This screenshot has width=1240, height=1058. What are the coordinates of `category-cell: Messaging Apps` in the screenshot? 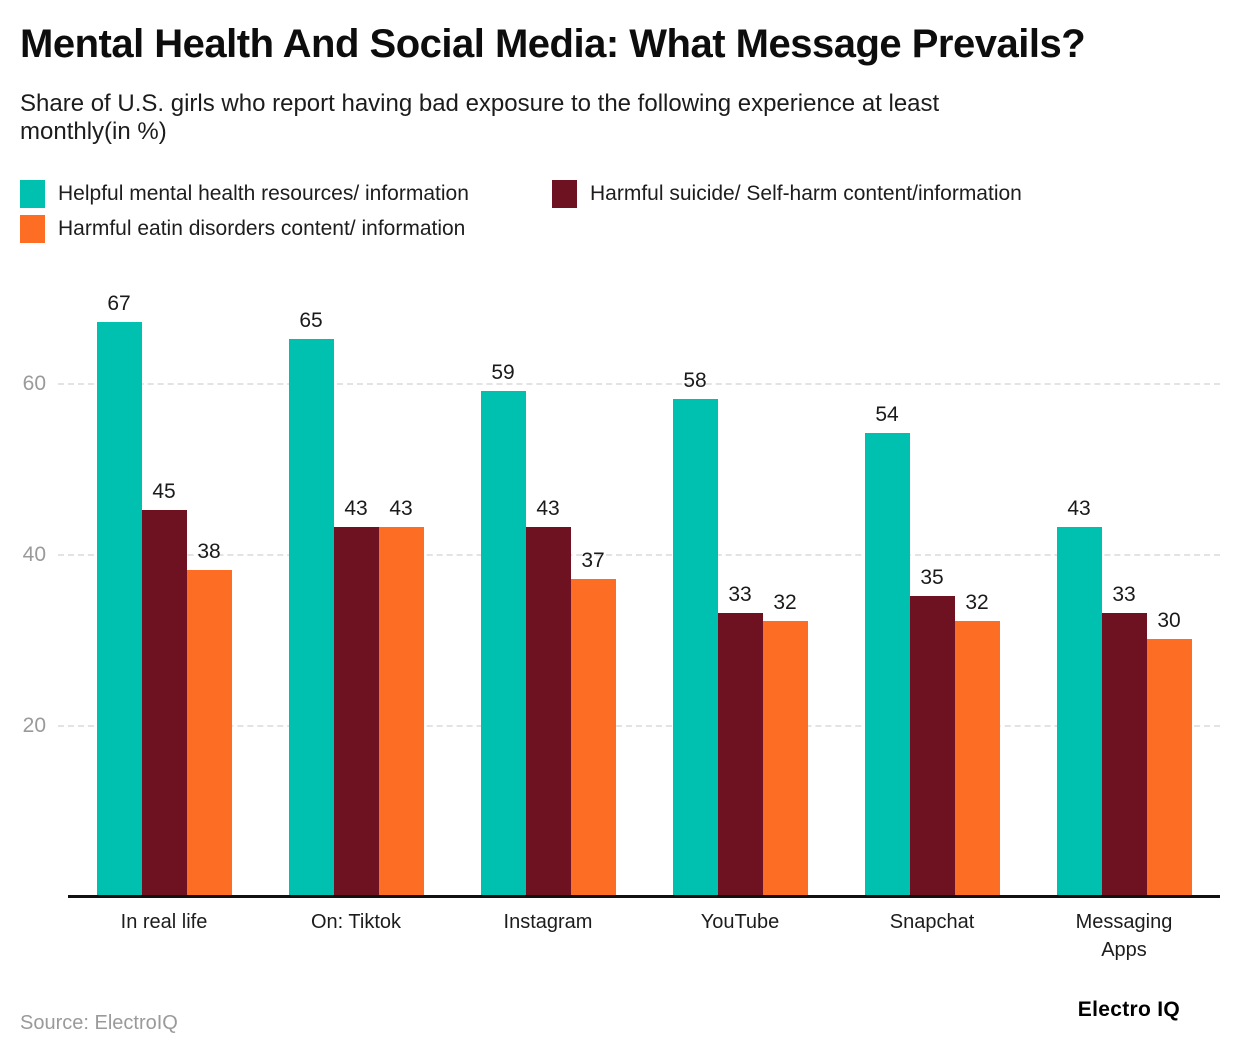 It's located at (1124, 936).